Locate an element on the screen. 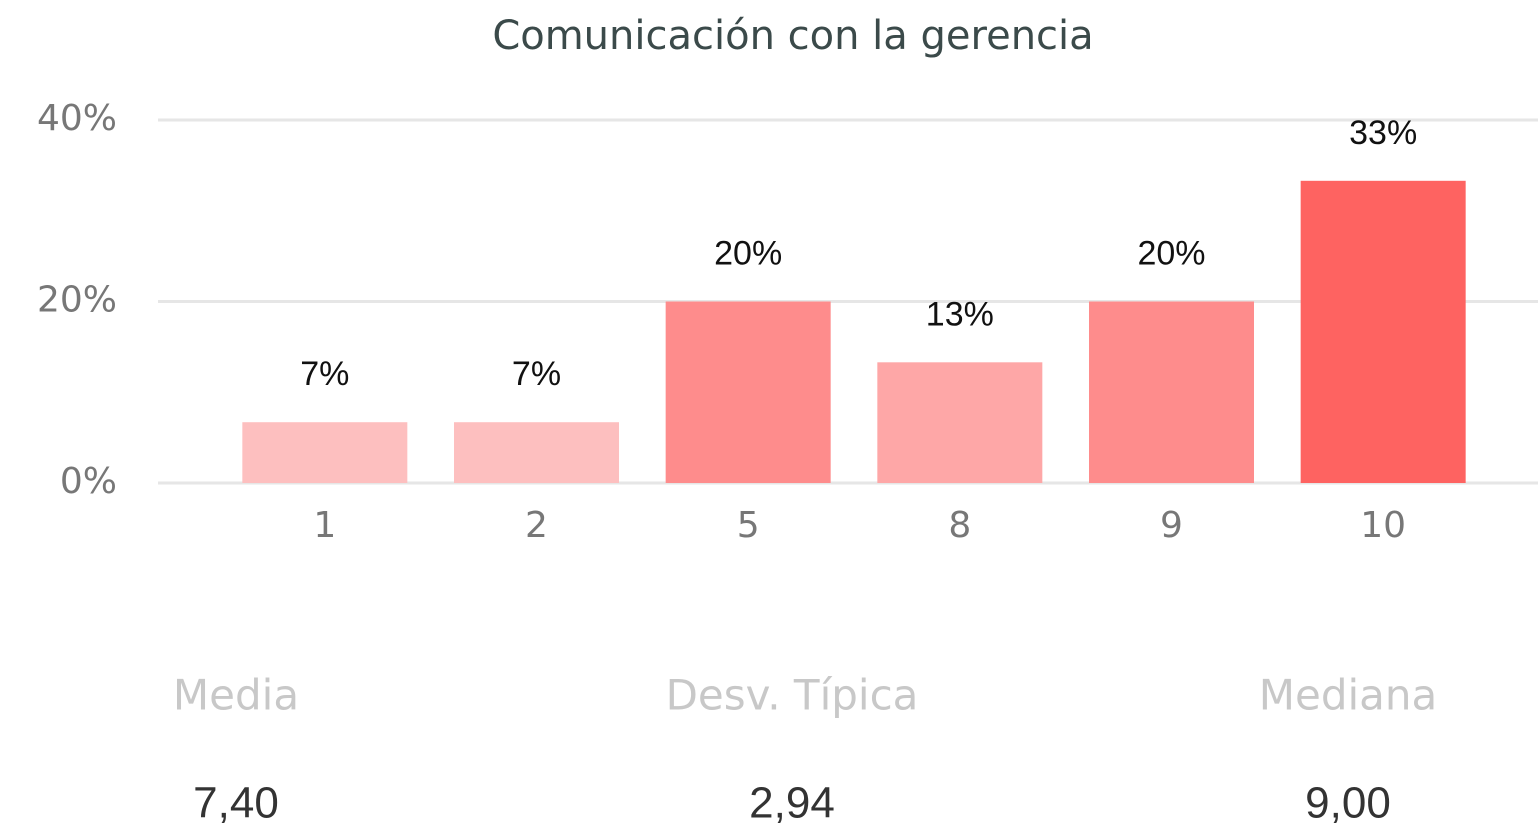 This screenshot has height=838, width=1538. data-label: 13% is located at coordinates (960, 314).